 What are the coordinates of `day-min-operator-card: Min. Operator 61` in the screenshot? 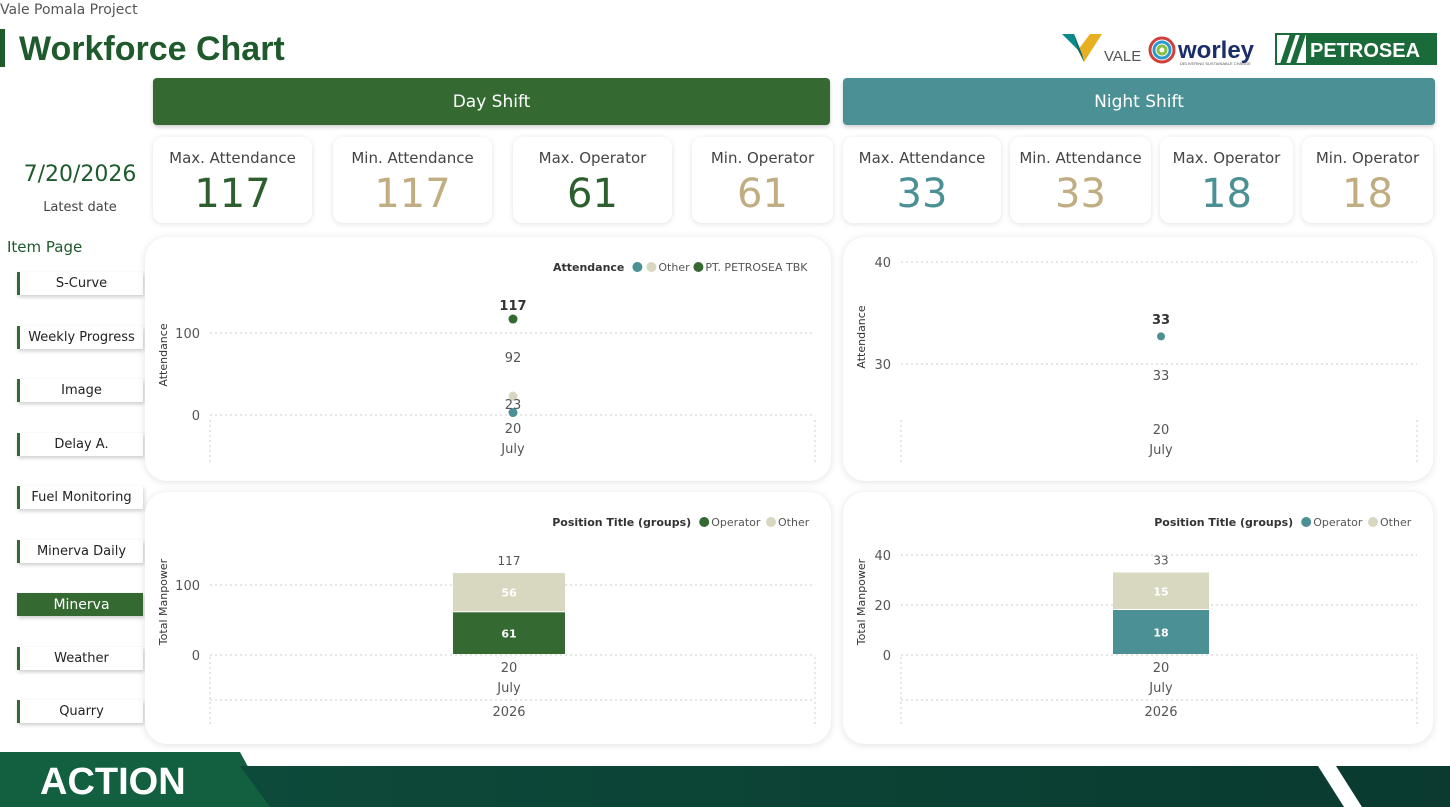 It's located at (762, 180).